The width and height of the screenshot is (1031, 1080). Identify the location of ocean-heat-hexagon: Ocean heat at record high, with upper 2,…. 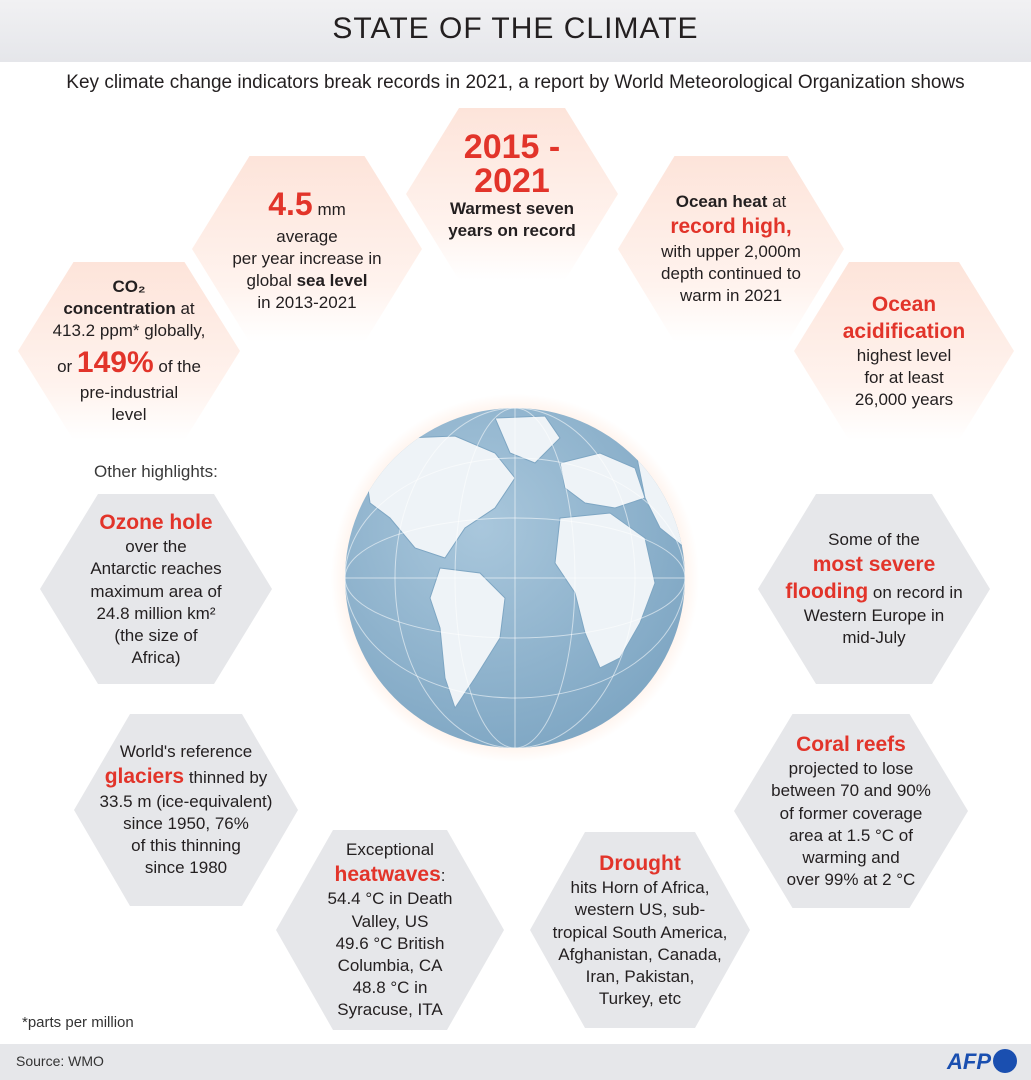
(731, 249).